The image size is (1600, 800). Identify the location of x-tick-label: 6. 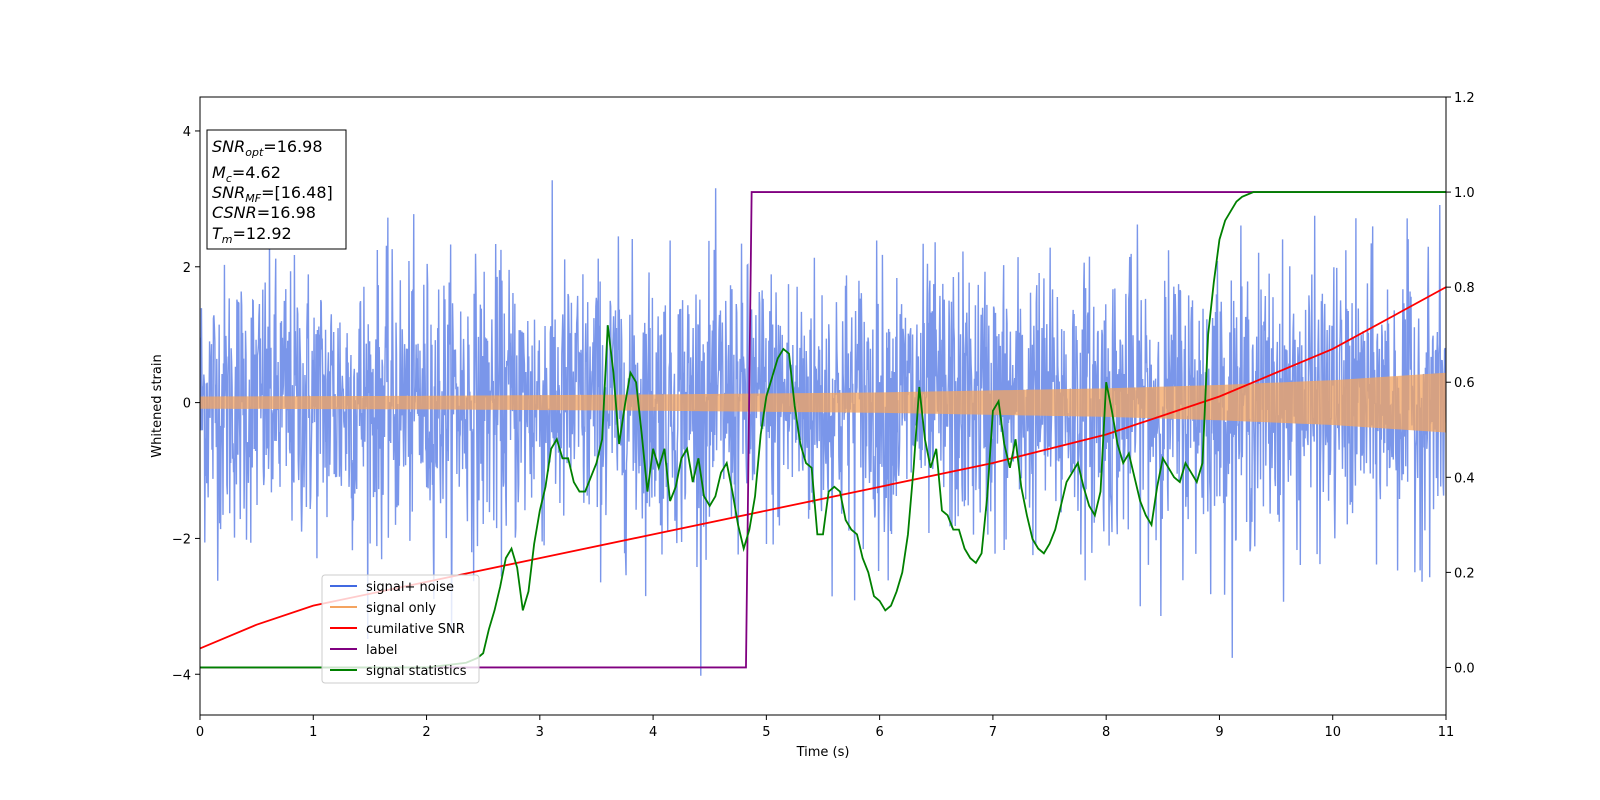
(879, 732).